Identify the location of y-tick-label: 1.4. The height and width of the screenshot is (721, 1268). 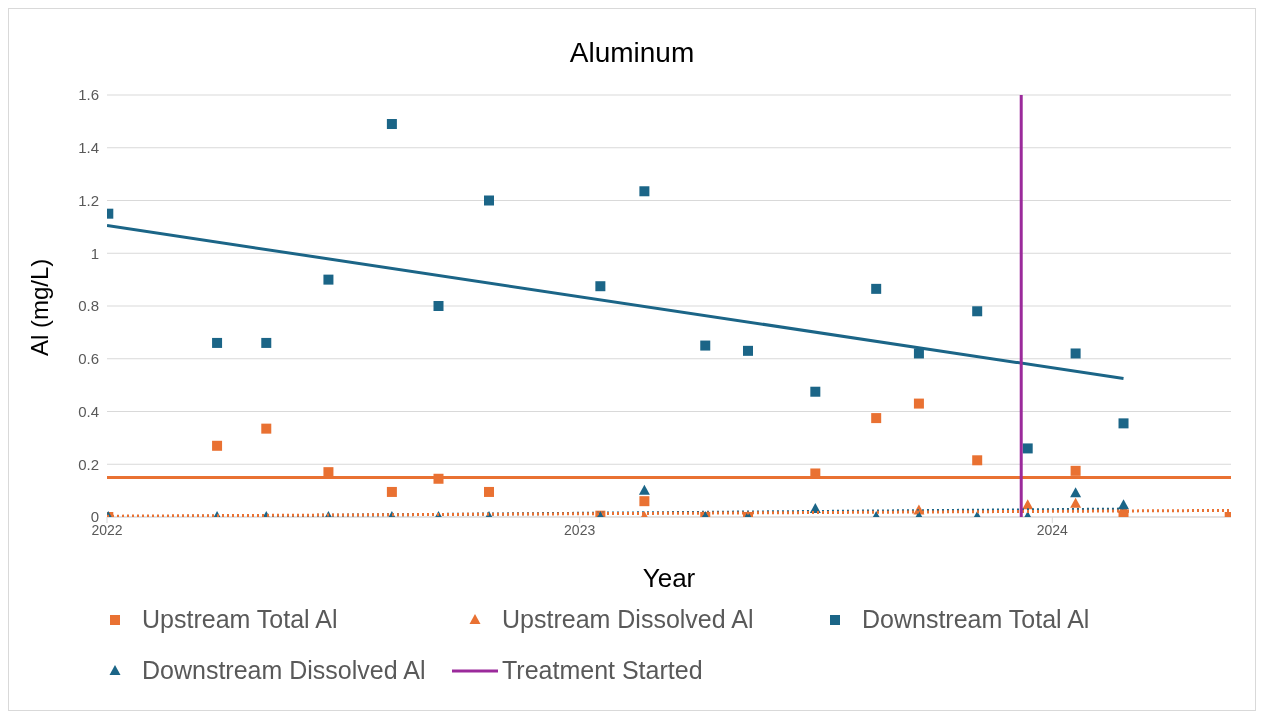
(88, 148).